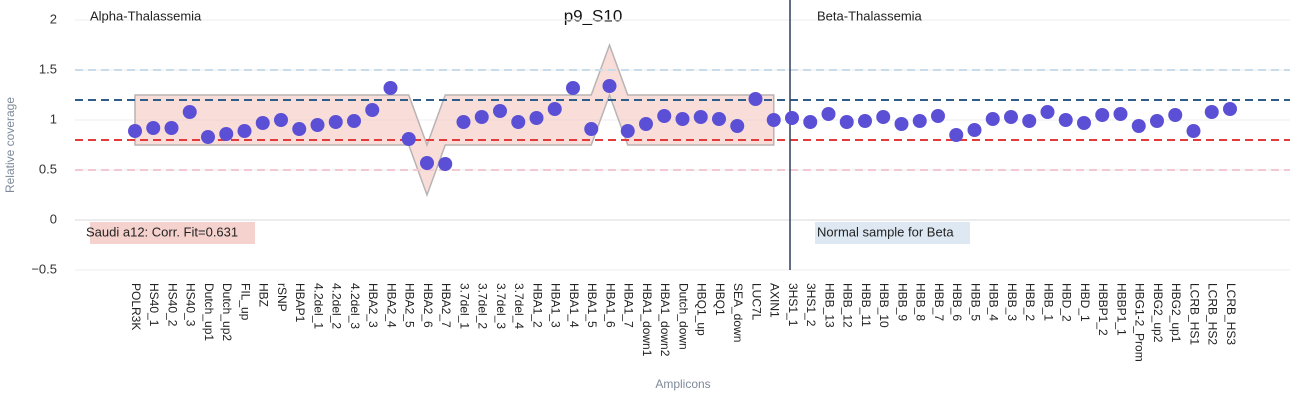 Image resolution: width=1300 pixels, height=400 pixels. Describe the element at coordinates (738, 312) in the screenshot. I see `x-tick-label: SEA_down` at that location.